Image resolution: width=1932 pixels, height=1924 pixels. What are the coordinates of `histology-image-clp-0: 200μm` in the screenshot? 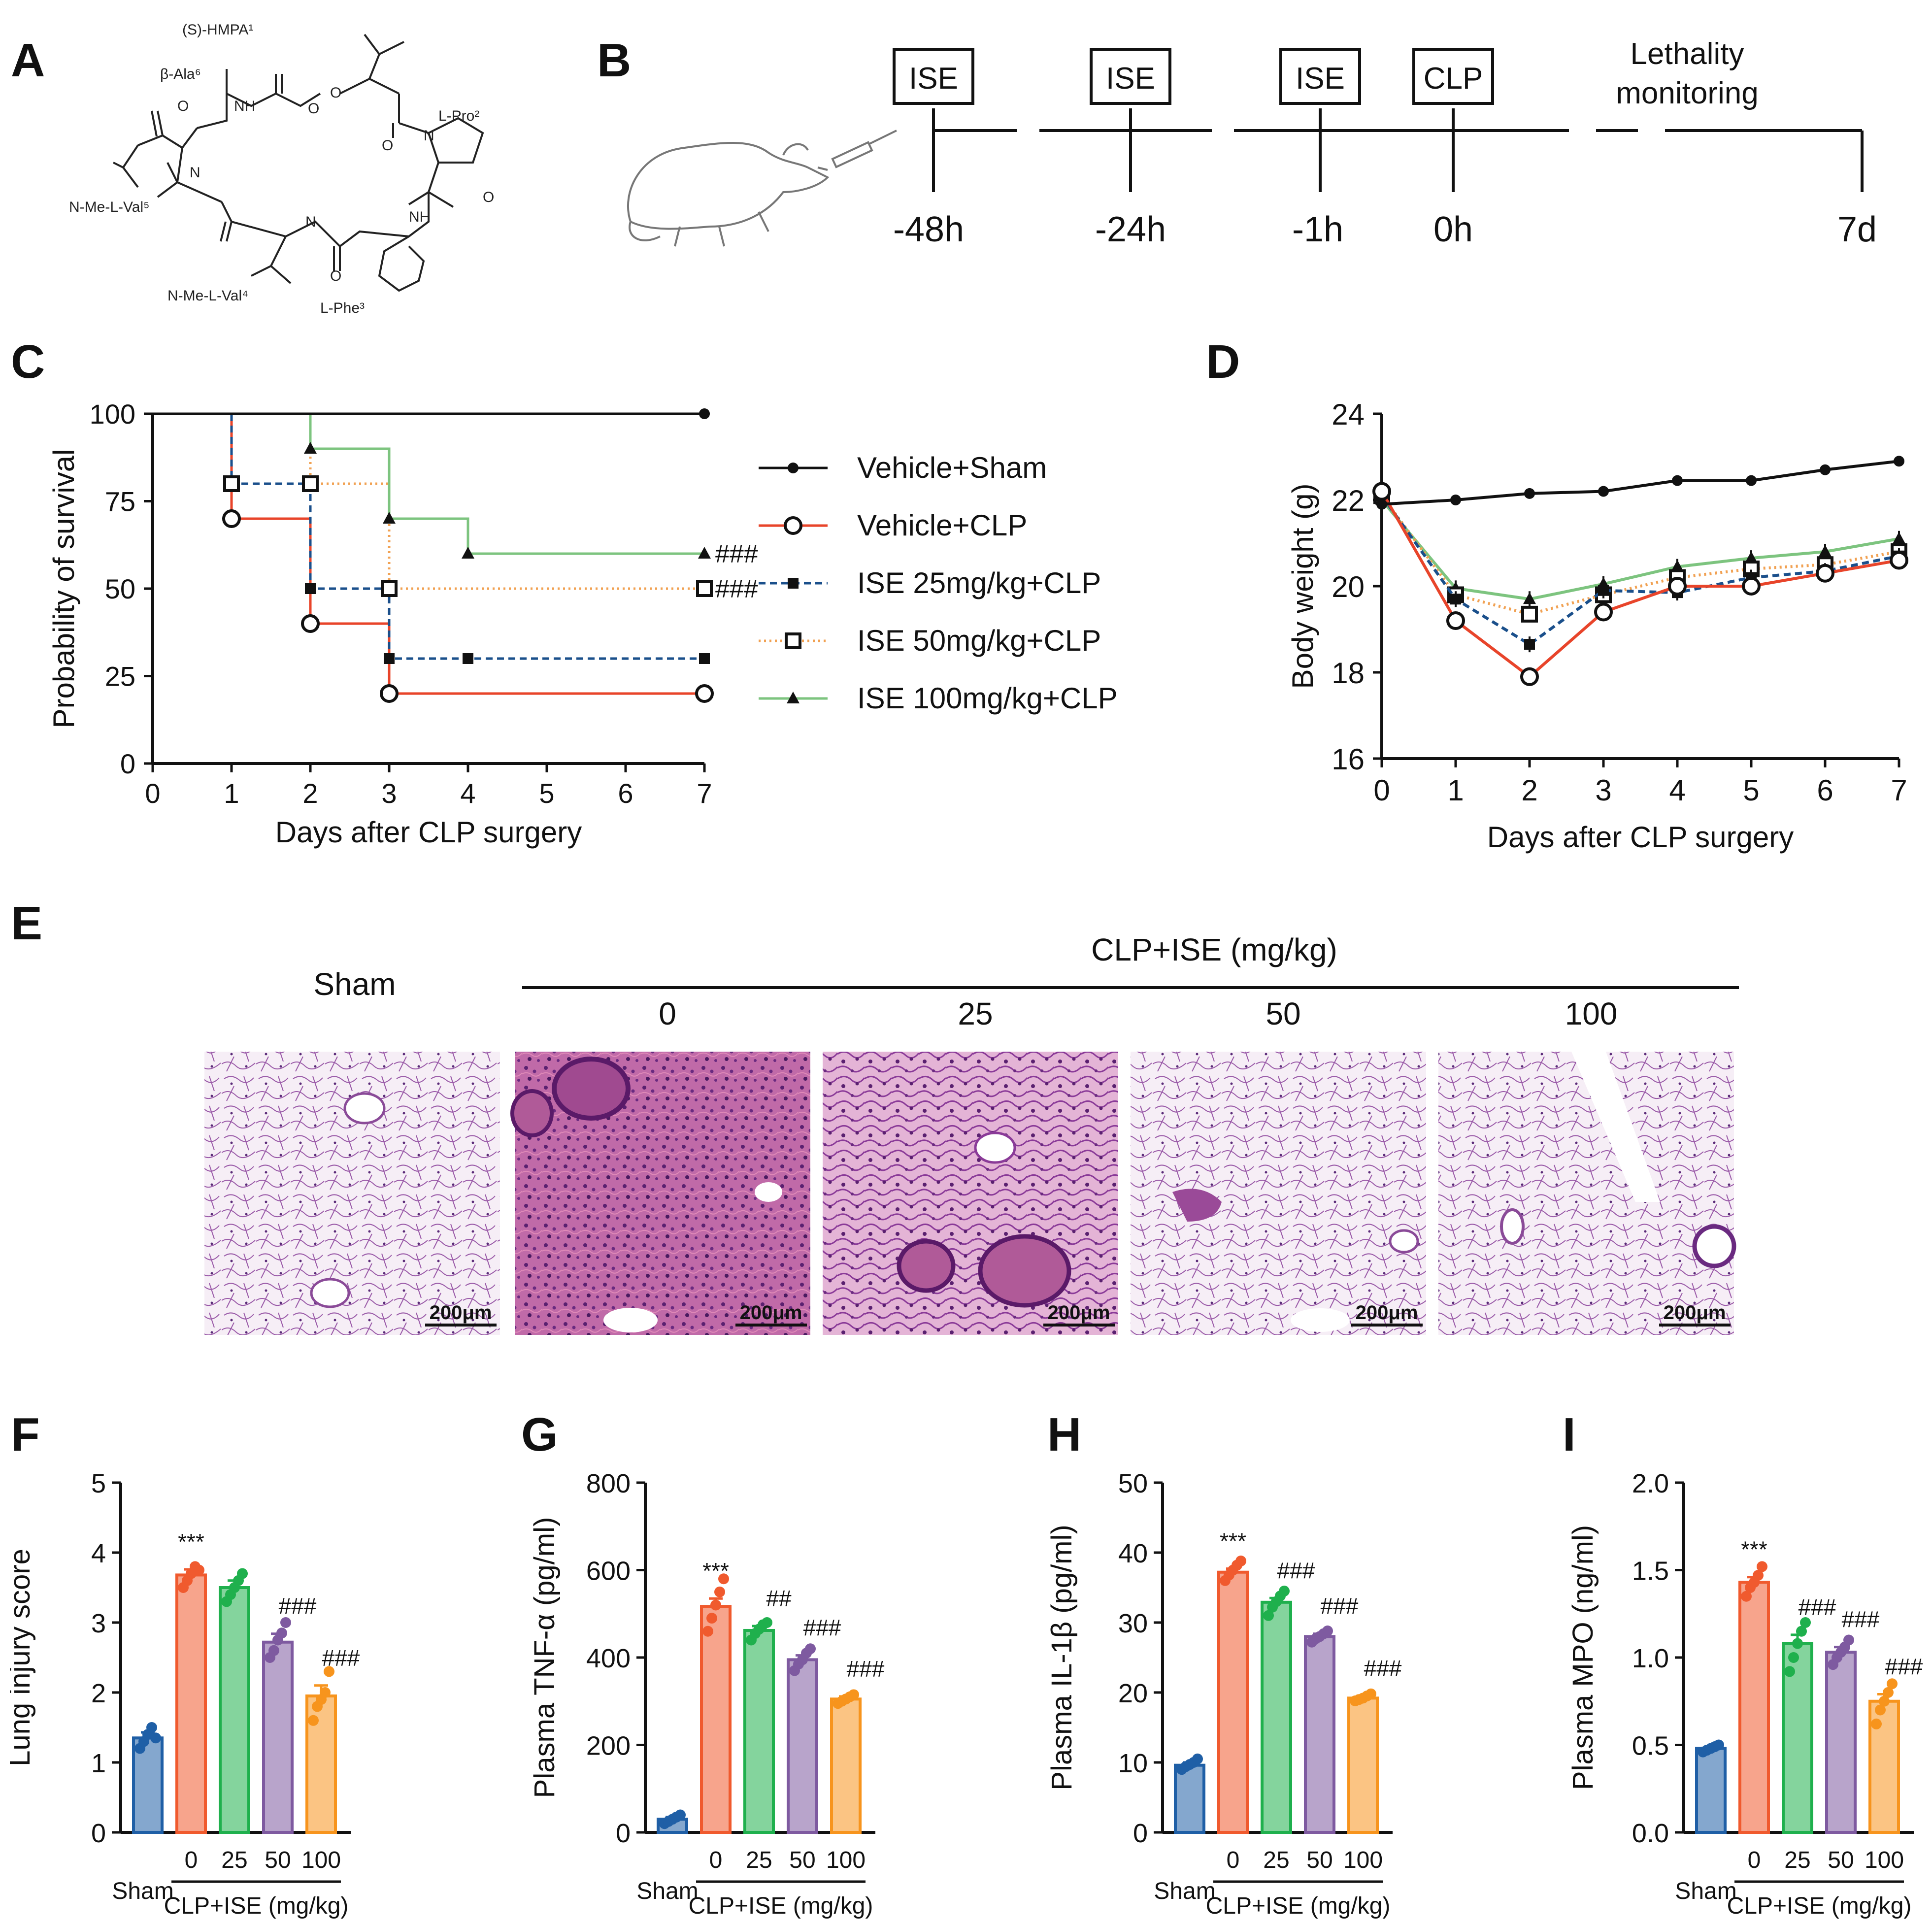 It's located at (660, 1194).